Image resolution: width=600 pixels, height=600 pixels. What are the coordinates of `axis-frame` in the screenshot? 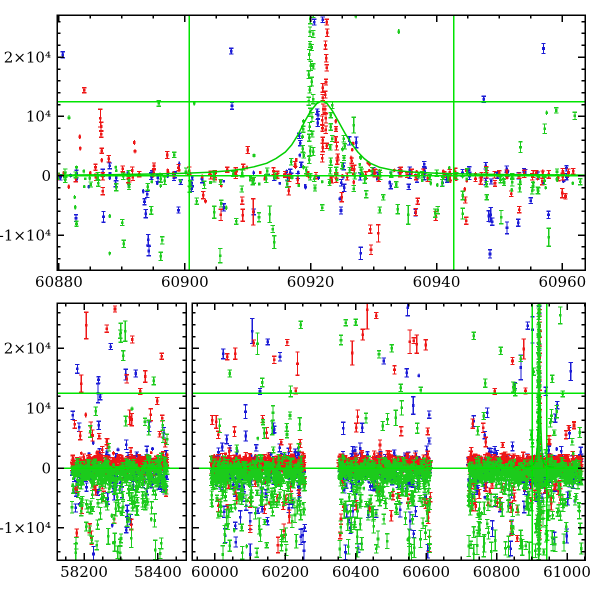 It's located at (121, 431).